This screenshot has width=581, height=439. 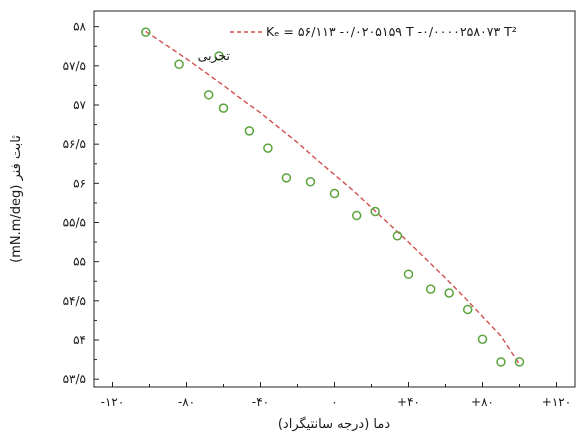 What do you see at coordinates (482, 402) in the screenshot?
I see `x-tick-label: +۸۰` at bounding box center [482, 402].